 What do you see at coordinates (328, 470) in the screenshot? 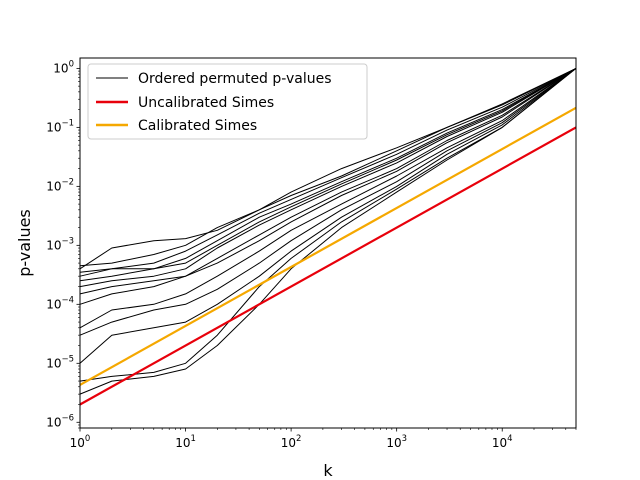
I see `x-axis-label: k` at bounding box center [328, 470].